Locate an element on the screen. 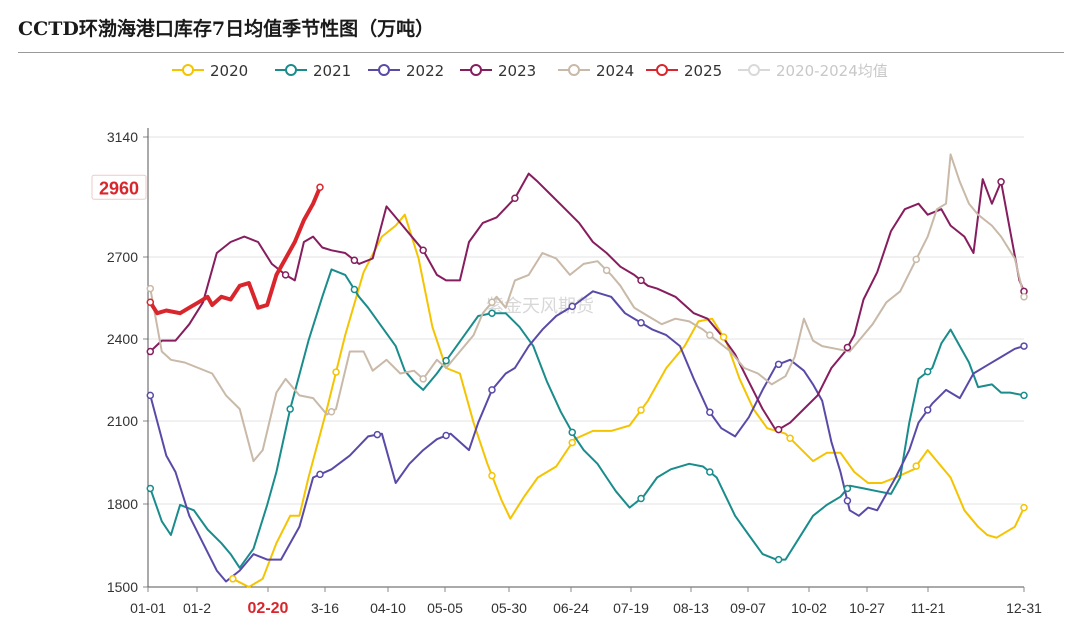  x-tick-label: 01-2 is located at coordinates (197, 608).